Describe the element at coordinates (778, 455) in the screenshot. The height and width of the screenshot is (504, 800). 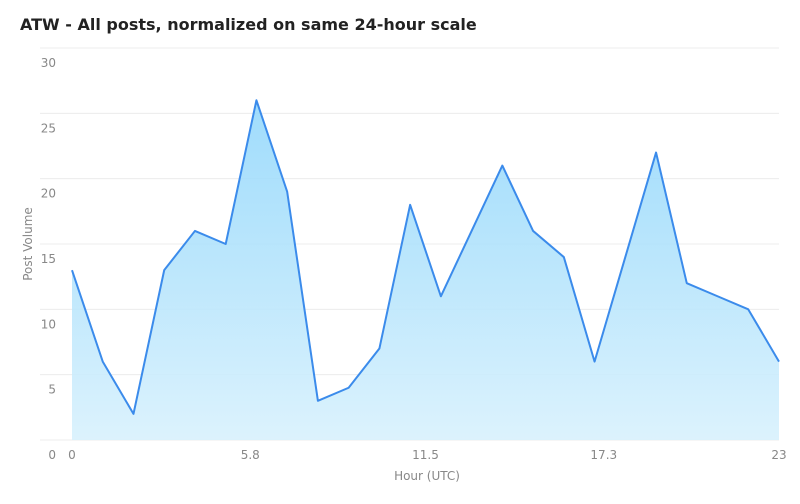
I see `x-tick-label: 23` at that location.